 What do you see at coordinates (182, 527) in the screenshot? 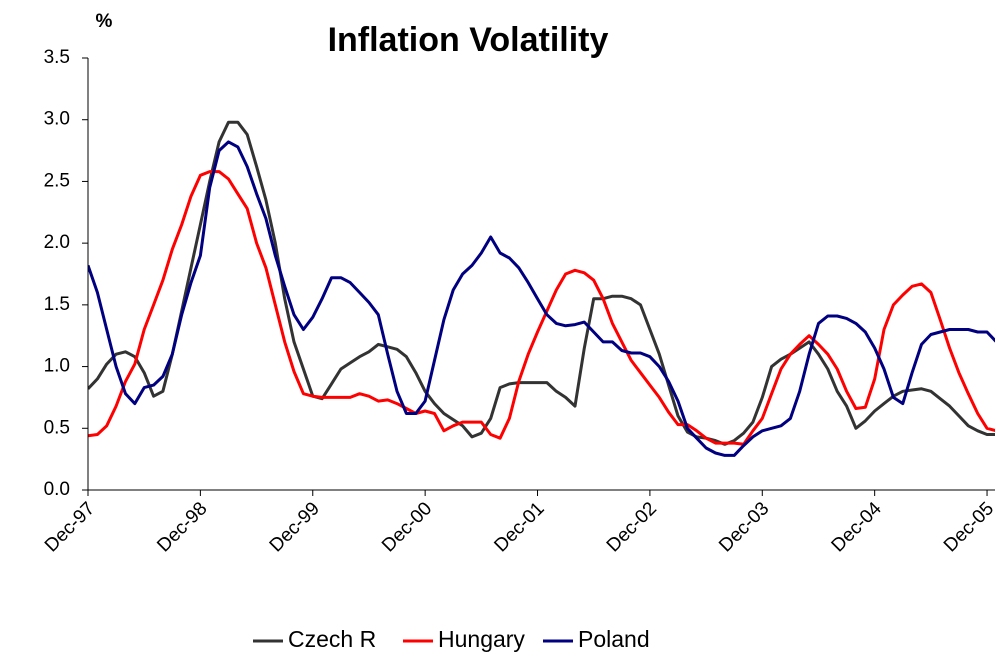
I see `x-tick-label: Dec-98` at bounding box center [182, 527].